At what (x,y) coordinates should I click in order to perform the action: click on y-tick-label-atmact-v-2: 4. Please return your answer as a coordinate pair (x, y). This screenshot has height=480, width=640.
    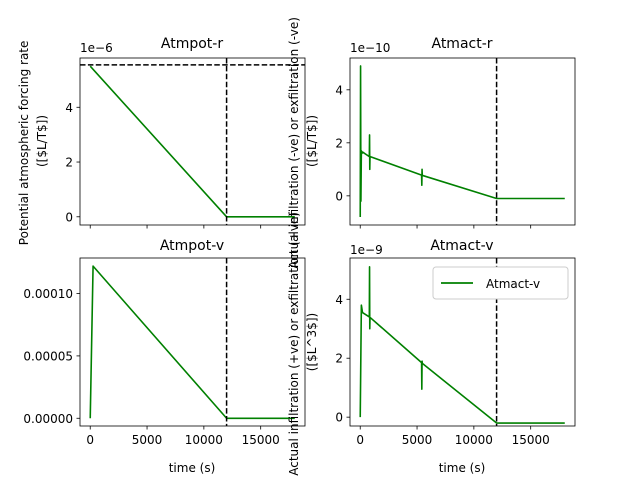
    Looking at the image, I should click on (339, 300).